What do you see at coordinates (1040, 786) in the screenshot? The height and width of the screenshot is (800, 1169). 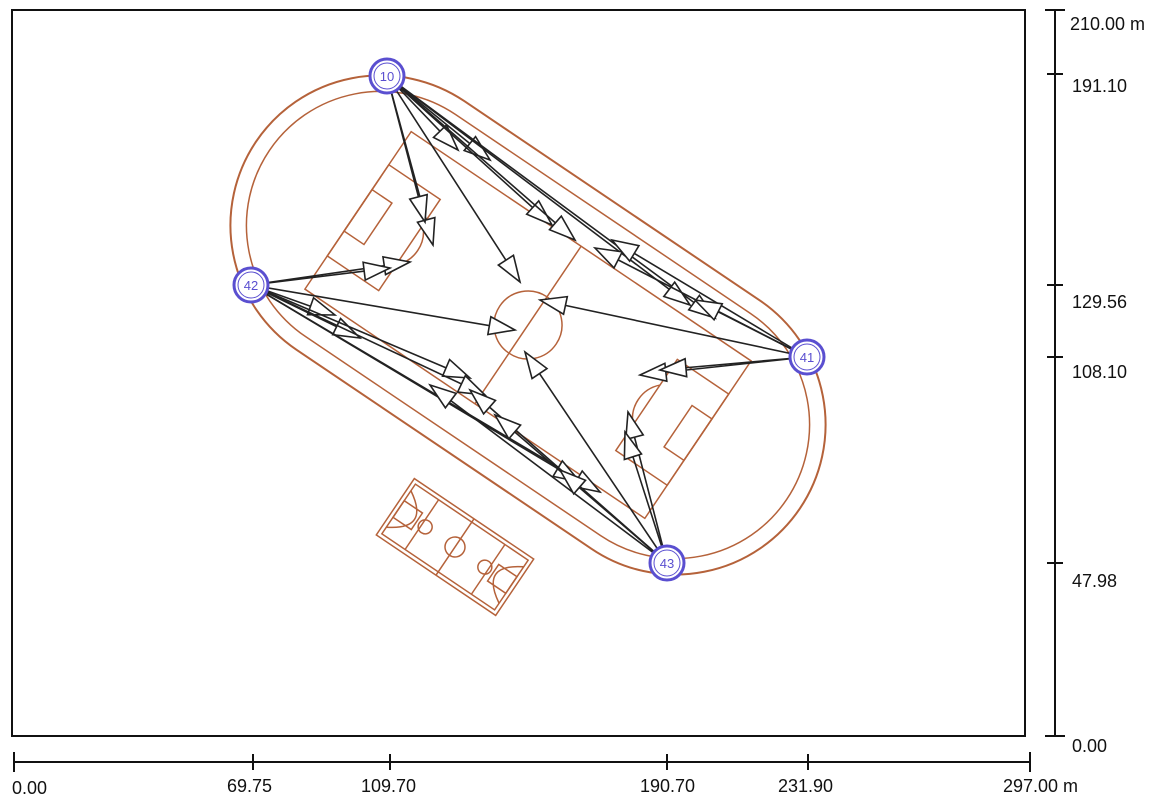 I see `x-tick-label: 297.00 m` at bounding box center [1040, 786].